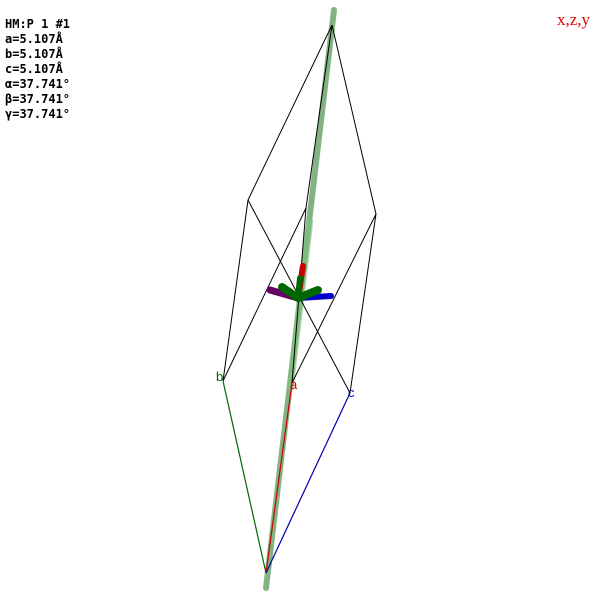 This screenshot has height=600, width=600. What do you see at coordinates (34, 69) in the screenshot?
I see `cell-length-c: c=5.107Å` at bounding box center [34, 69].